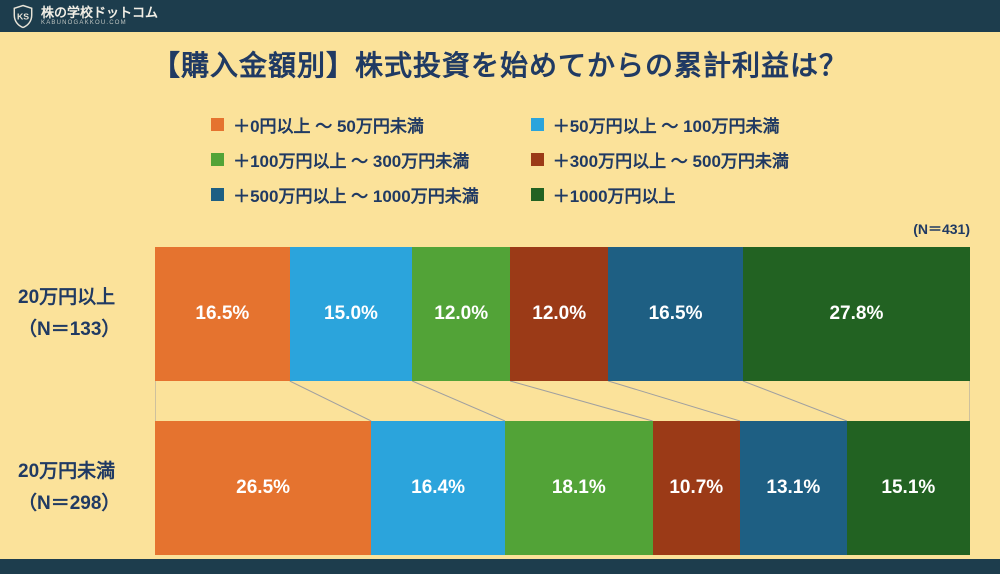 The image size is (1000, 574). I want to click on sample-size-note: (N＝431), so click(941, 229).